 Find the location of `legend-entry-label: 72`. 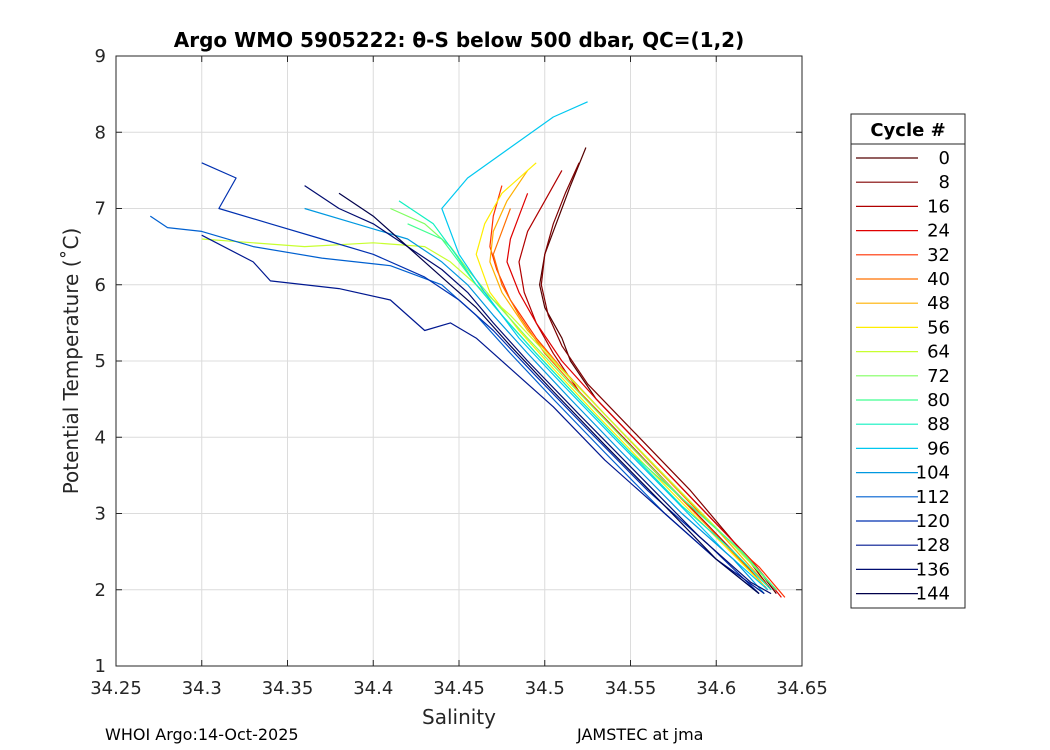

legend-entry-label: 72 is located at coordinates (938, 376).